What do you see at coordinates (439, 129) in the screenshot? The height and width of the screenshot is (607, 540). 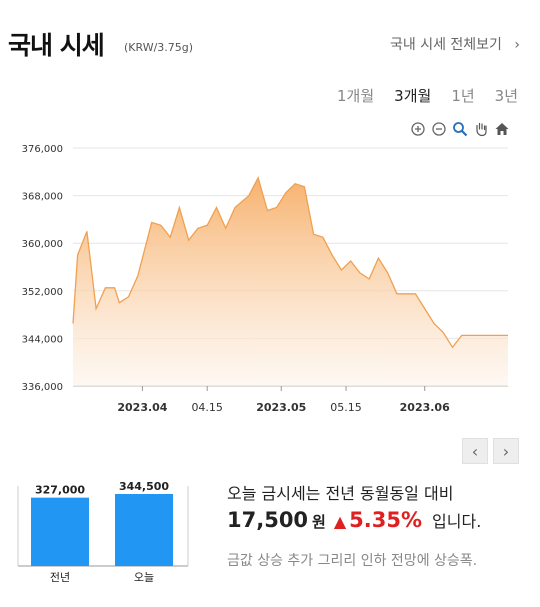 I see `zoom-out-icon` at bounding box center [439, 129].